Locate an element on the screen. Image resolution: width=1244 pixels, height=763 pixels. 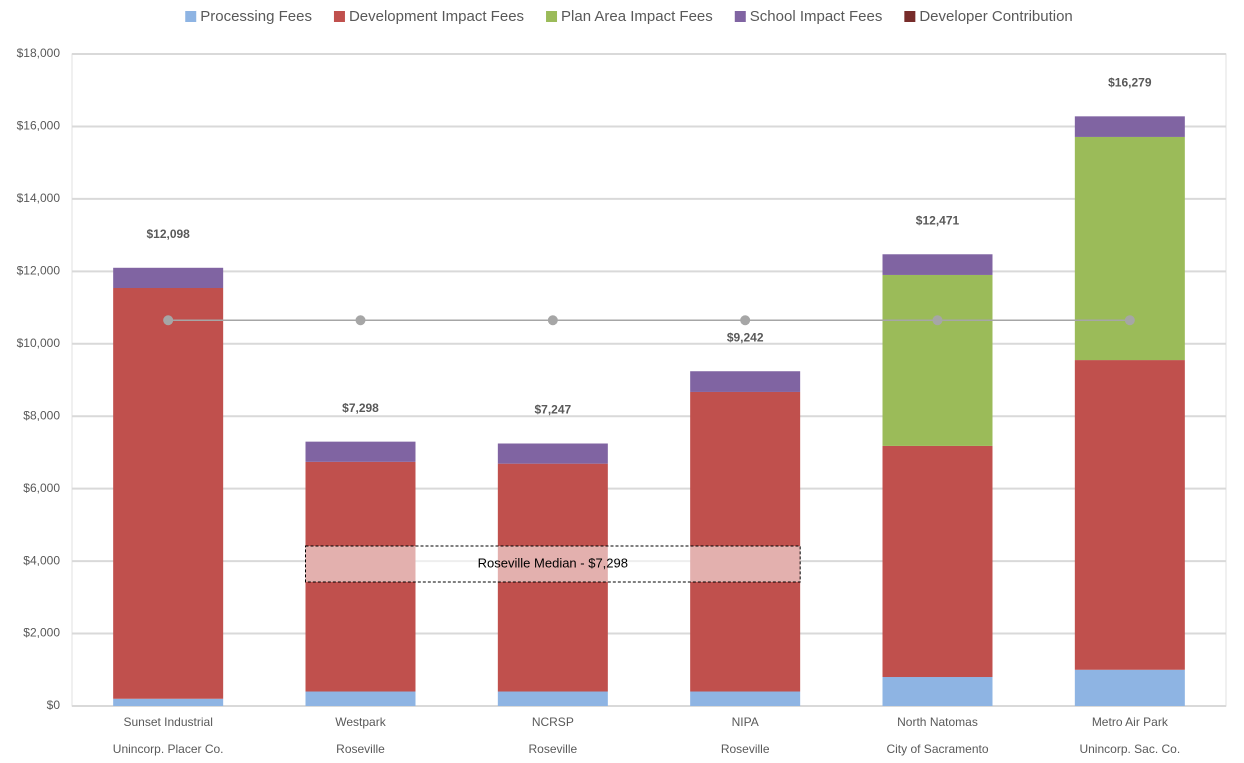
y-tick-label: $4,000 is located at coordinates (41, 560).